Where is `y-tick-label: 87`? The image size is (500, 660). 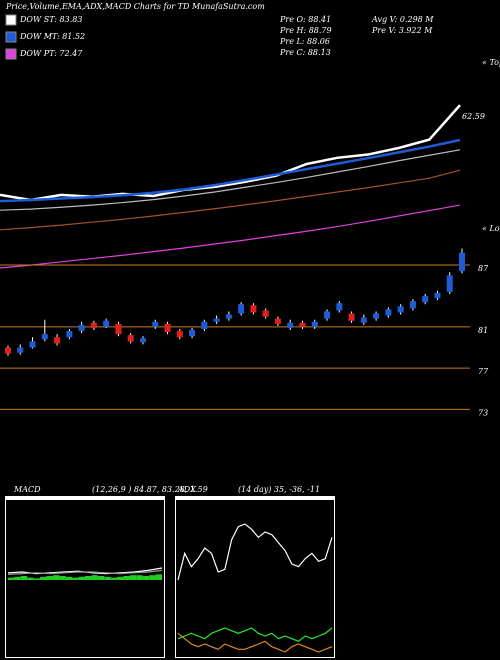
y-tick-label: 87 is located at coordinates (483, 268).